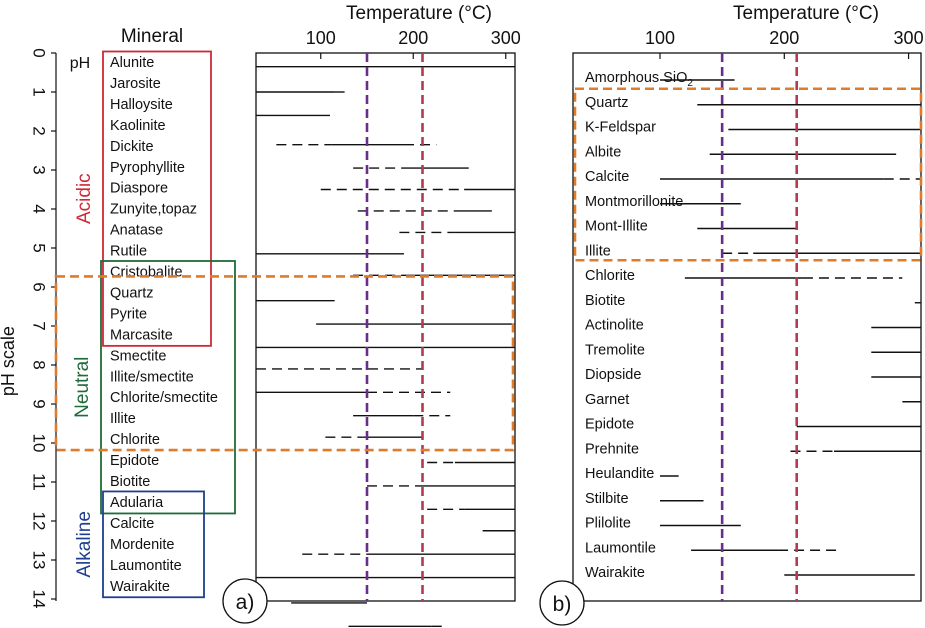 The height and width of the screenshot is (628, 925). I want to click on mineral-label-chlorite-smectite: Chlorite/smectite, so click(164, 398).